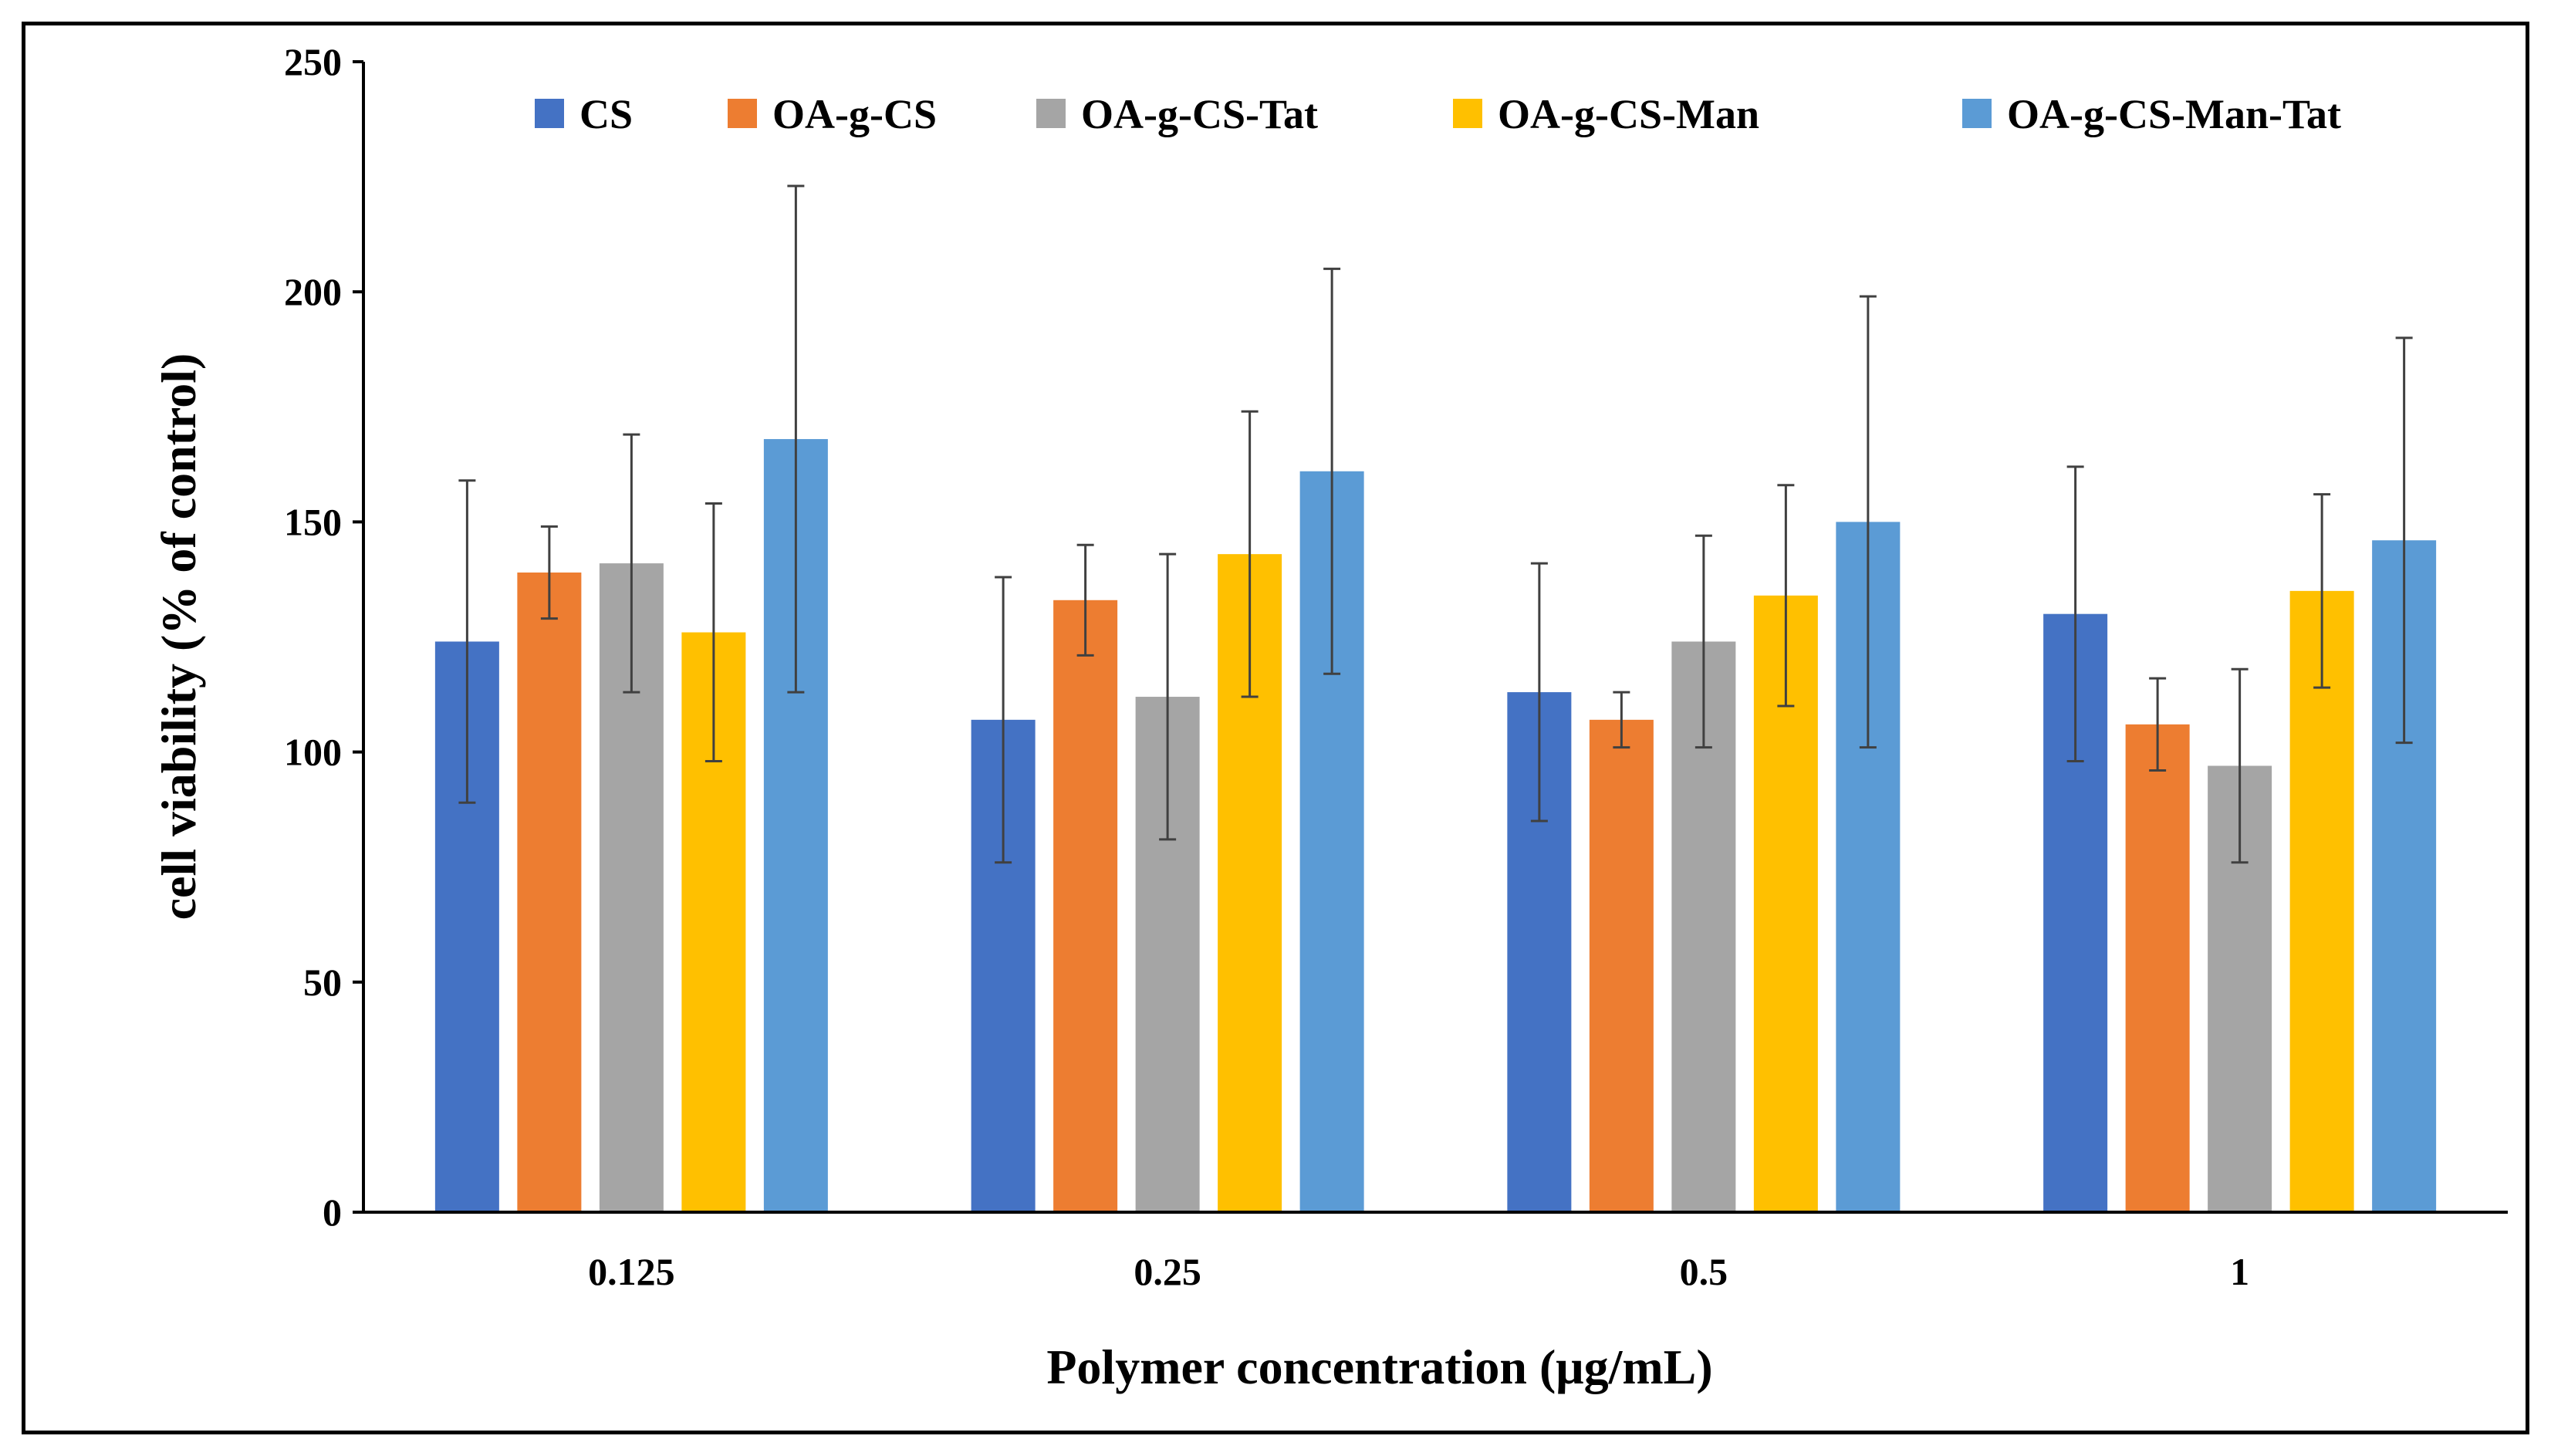 The width and height of the screenshot is (2551, 1456). Describe the element at coordinates (1539, 692) in the screenshot. I see `error-bar-CS-0.5` at that location.